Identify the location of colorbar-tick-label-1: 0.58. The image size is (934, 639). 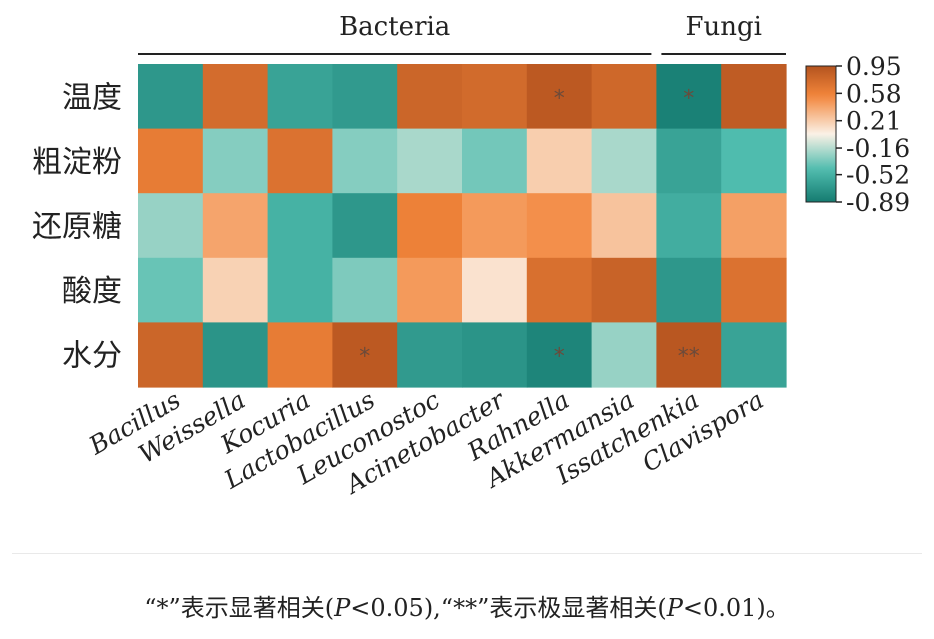
(874, 93).